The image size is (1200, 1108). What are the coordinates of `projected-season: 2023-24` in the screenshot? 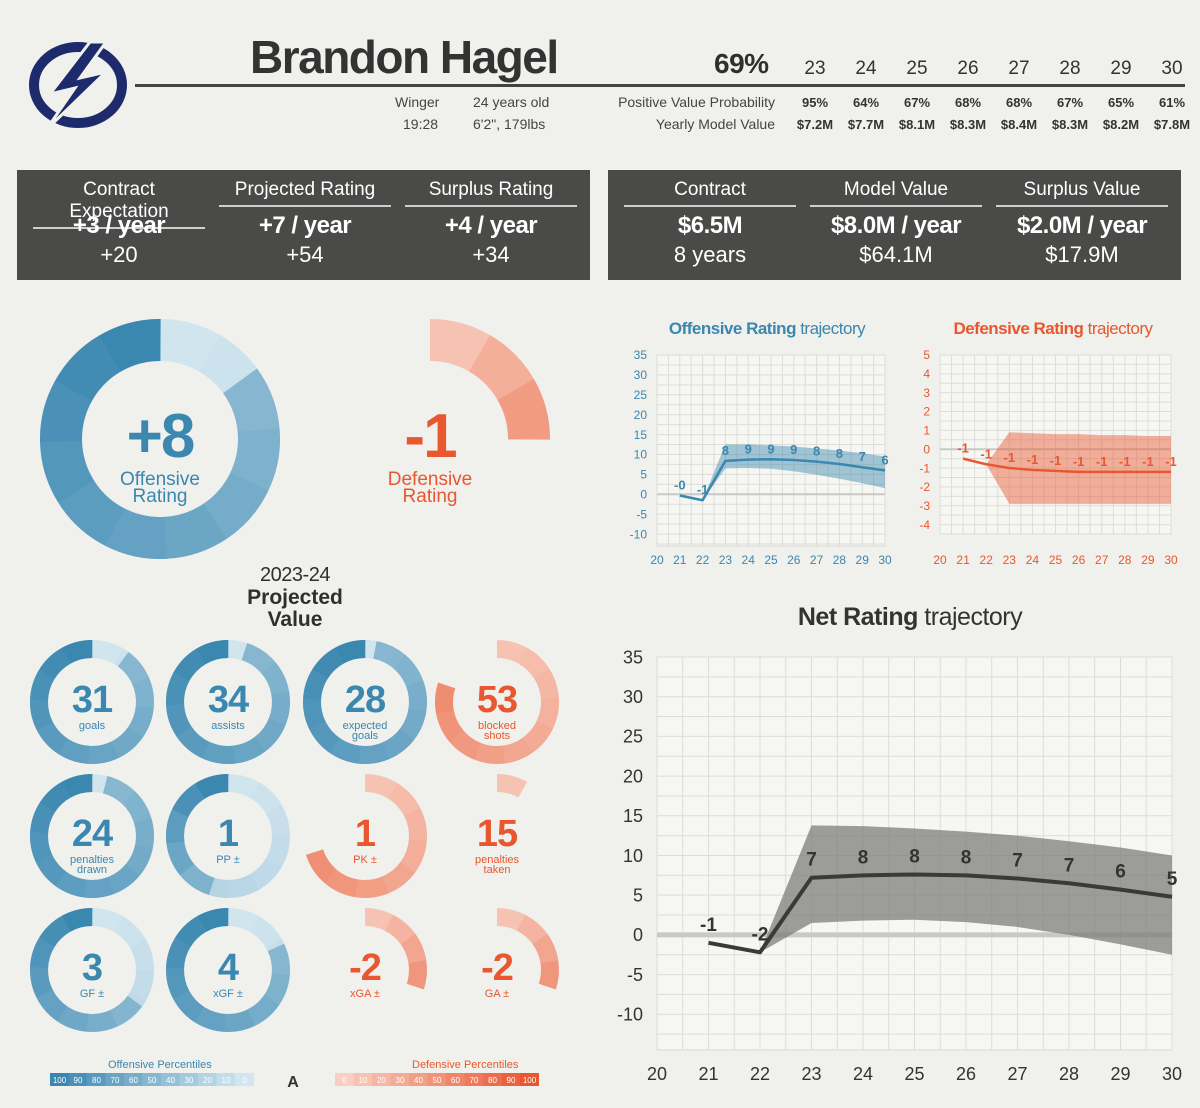 It's located at (295, 575).